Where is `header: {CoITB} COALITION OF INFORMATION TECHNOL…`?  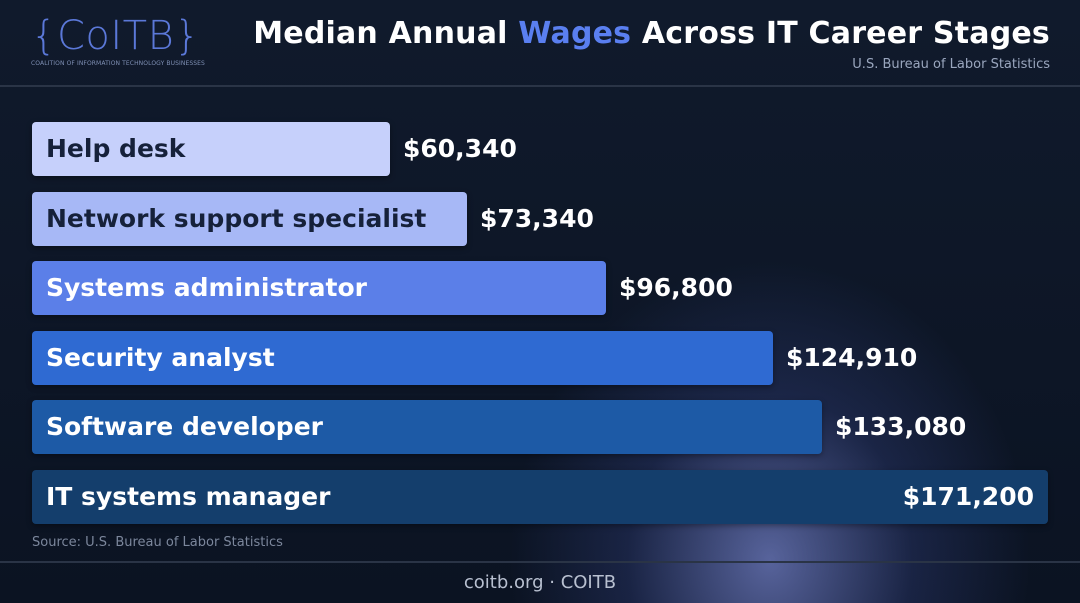 header: {CoITB} COALITION OF INFORMATION TECHNOL… is located at coordinates (540, 43).